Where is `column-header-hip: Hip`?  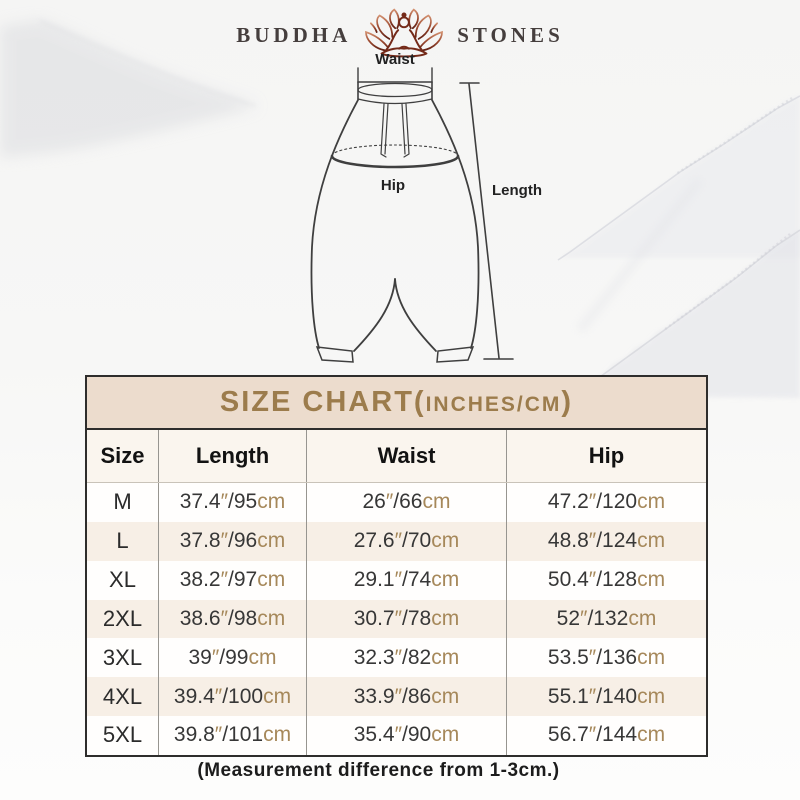 column-header-hip: Hip is located at coordinates (606, 456).